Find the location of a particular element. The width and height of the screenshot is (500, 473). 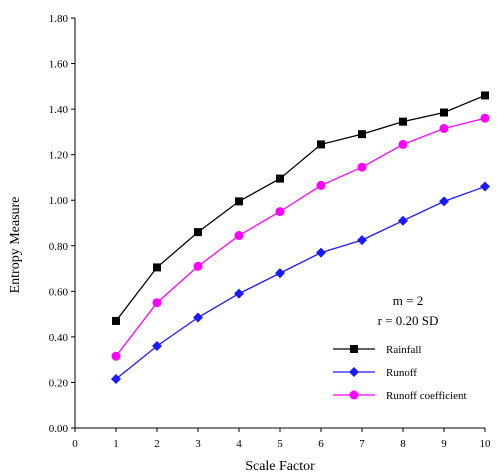

legend-item-rainfall: Rainfall is located at coordinates (377, 350).